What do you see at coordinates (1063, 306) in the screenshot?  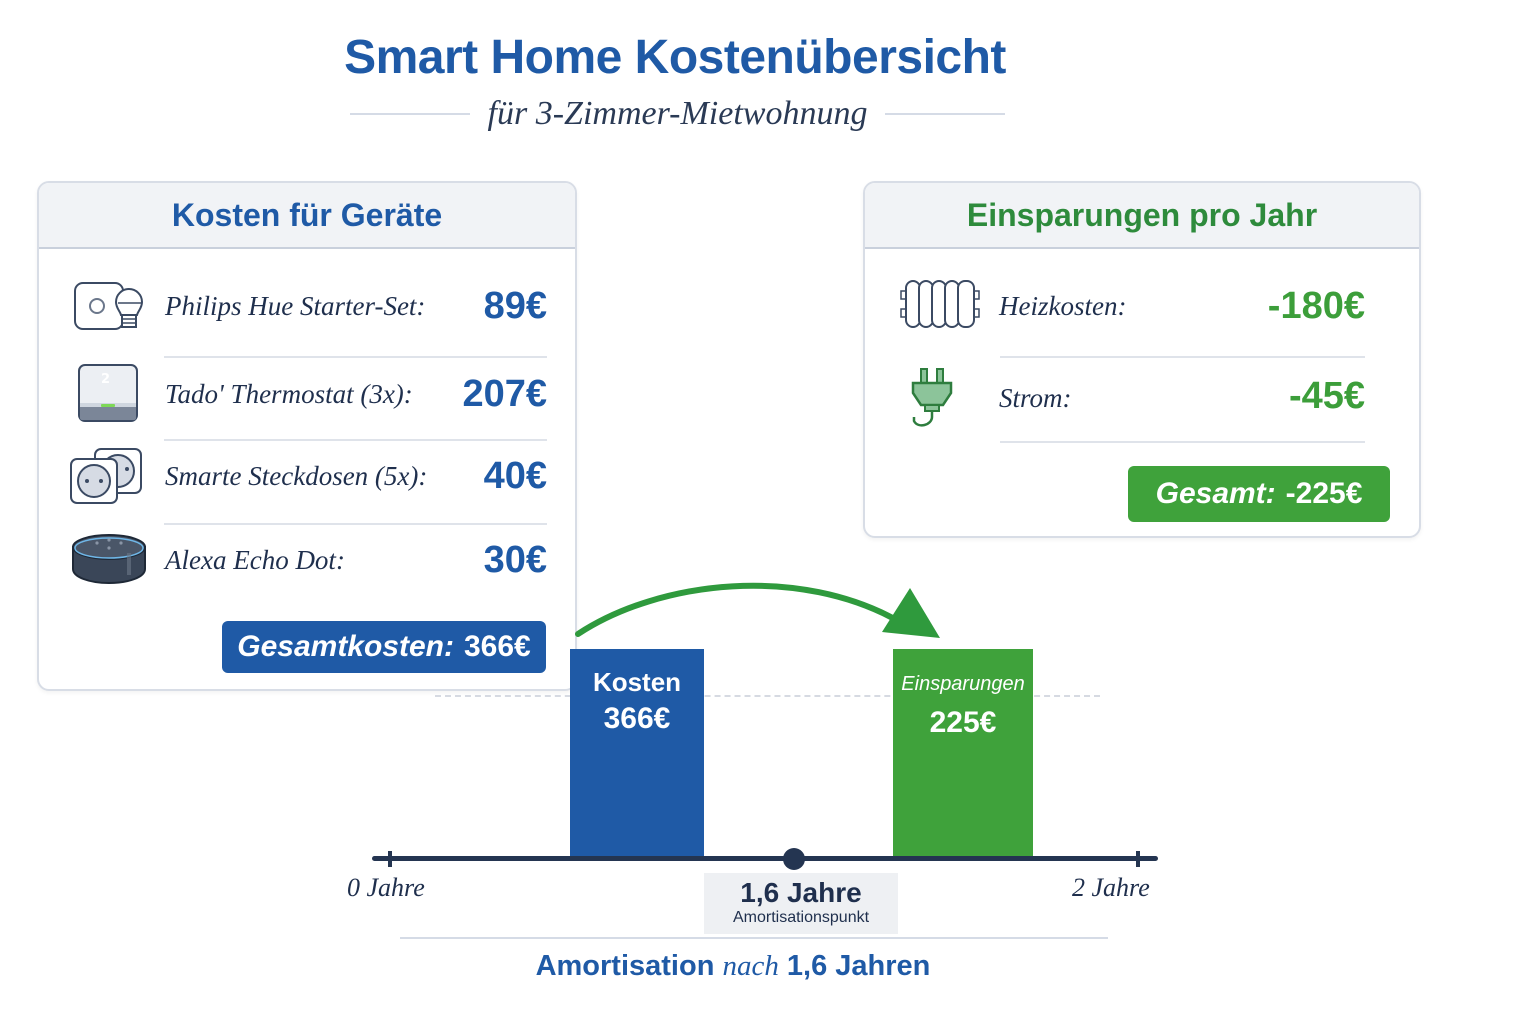 I see `savings-item-label: Heizkosten:` at bounding box center [1063, 306].